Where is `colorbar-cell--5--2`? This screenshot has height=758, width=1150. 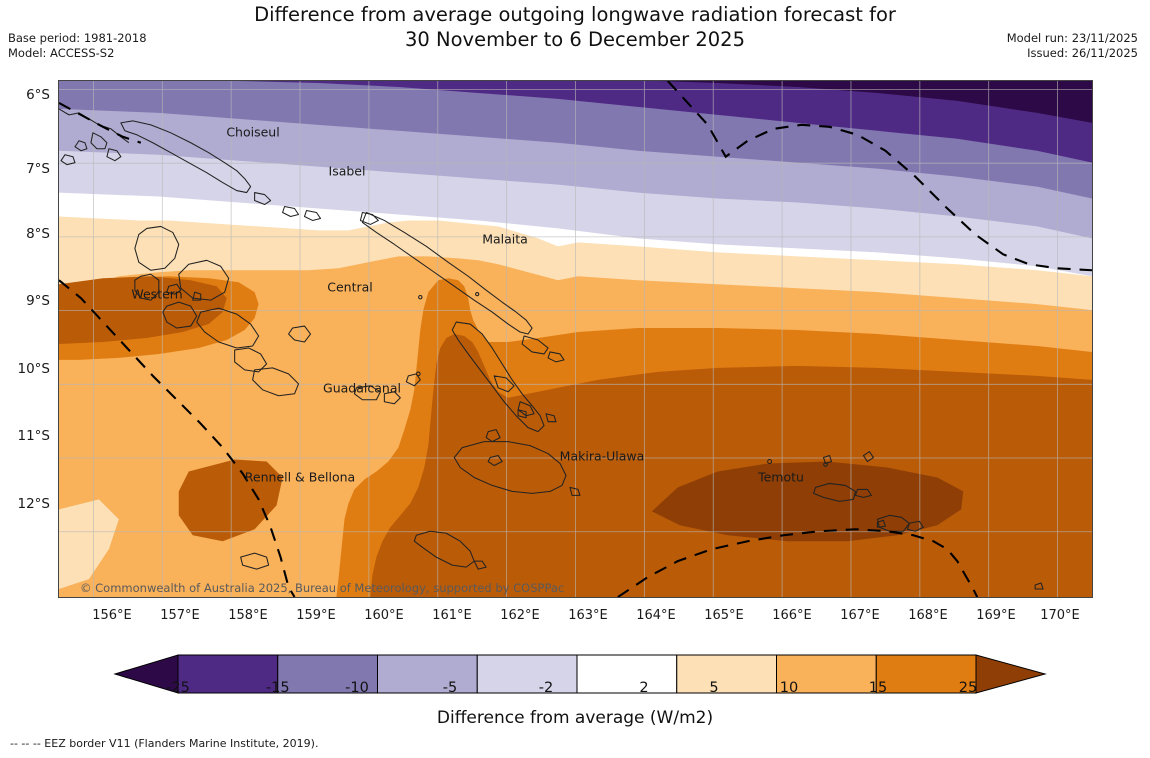
colorbar-cell--5--2 is located at coordinates (527, 674).